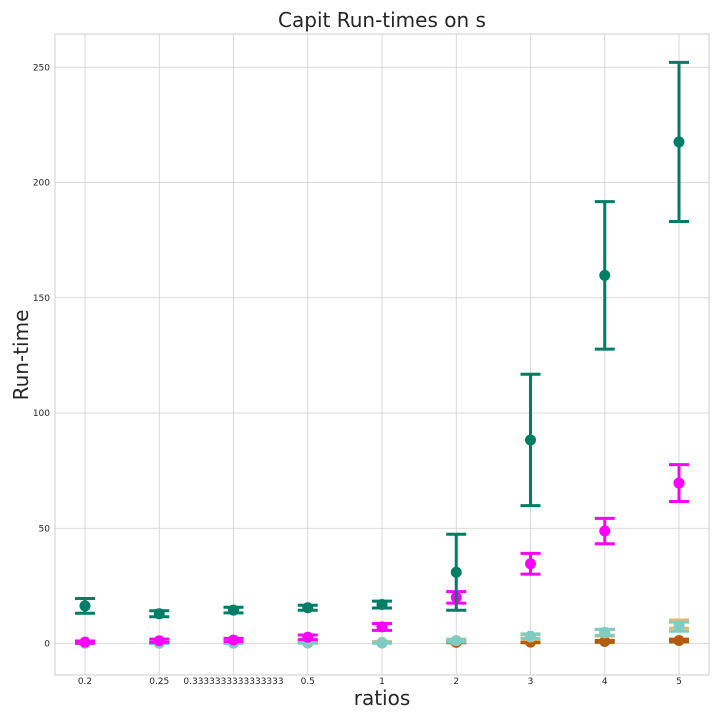 The width and height of the screenshot is (720, 720). I want to click on x-tick-labels: 0.2 0.25 0.3333333333333333 0.5 1 2 3 4 5, so click(380, 682).